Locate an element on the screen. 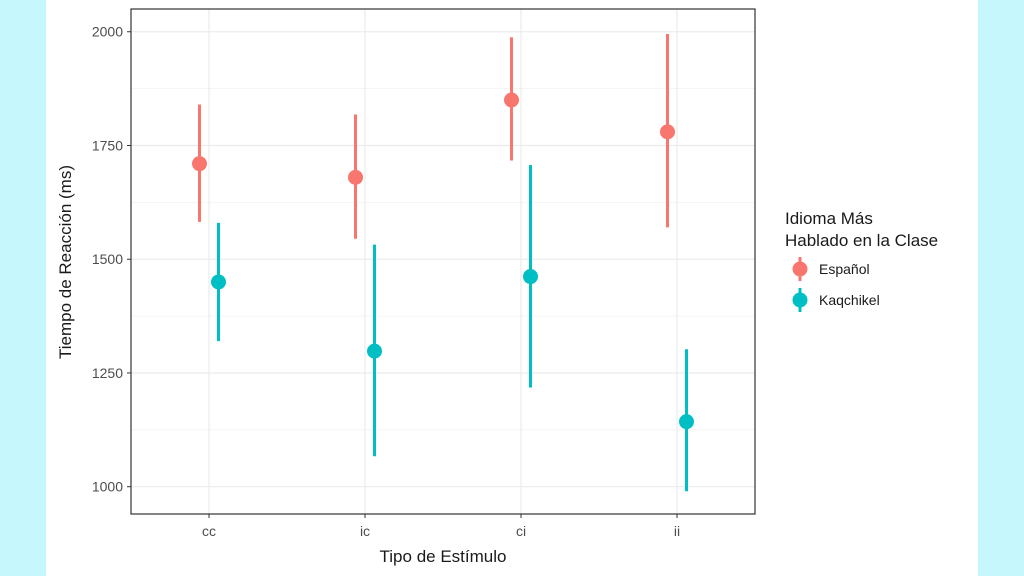 Image resolution: width=1024 pixels, height=576 pixels. x-tick-label: ci is located at coordinates (521, 531).